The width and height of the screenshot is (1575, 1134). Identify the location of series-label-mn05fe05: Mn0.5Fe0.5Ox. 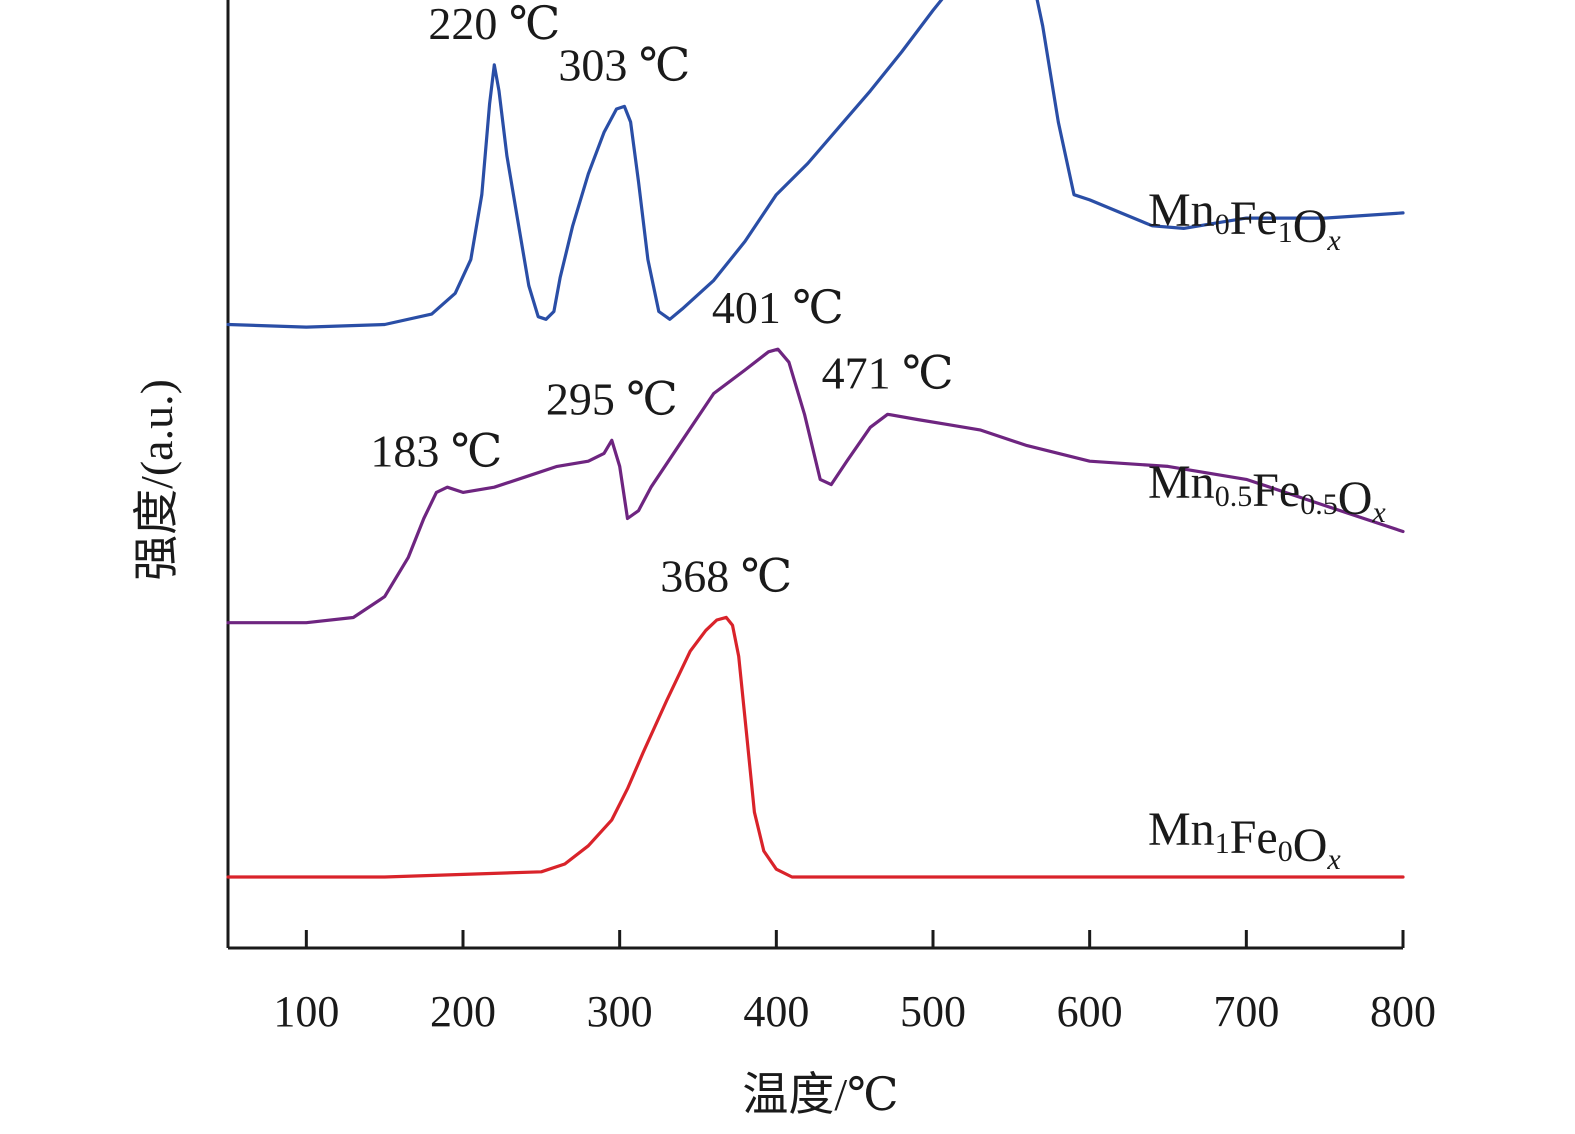
(1267, 492).